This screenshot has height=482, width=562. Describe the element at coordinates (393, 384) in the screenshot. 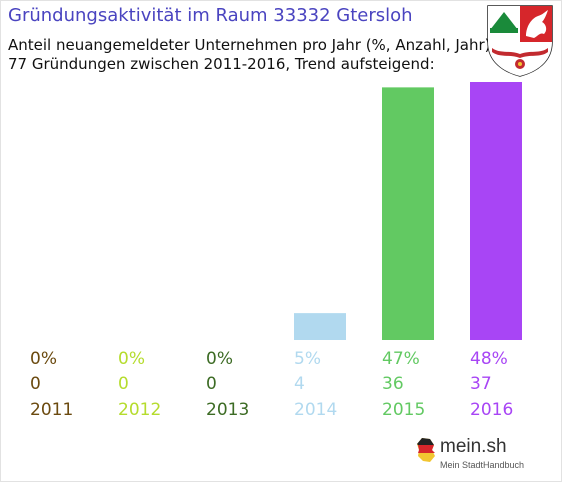

I see `count-label-2015: 36` at that location.